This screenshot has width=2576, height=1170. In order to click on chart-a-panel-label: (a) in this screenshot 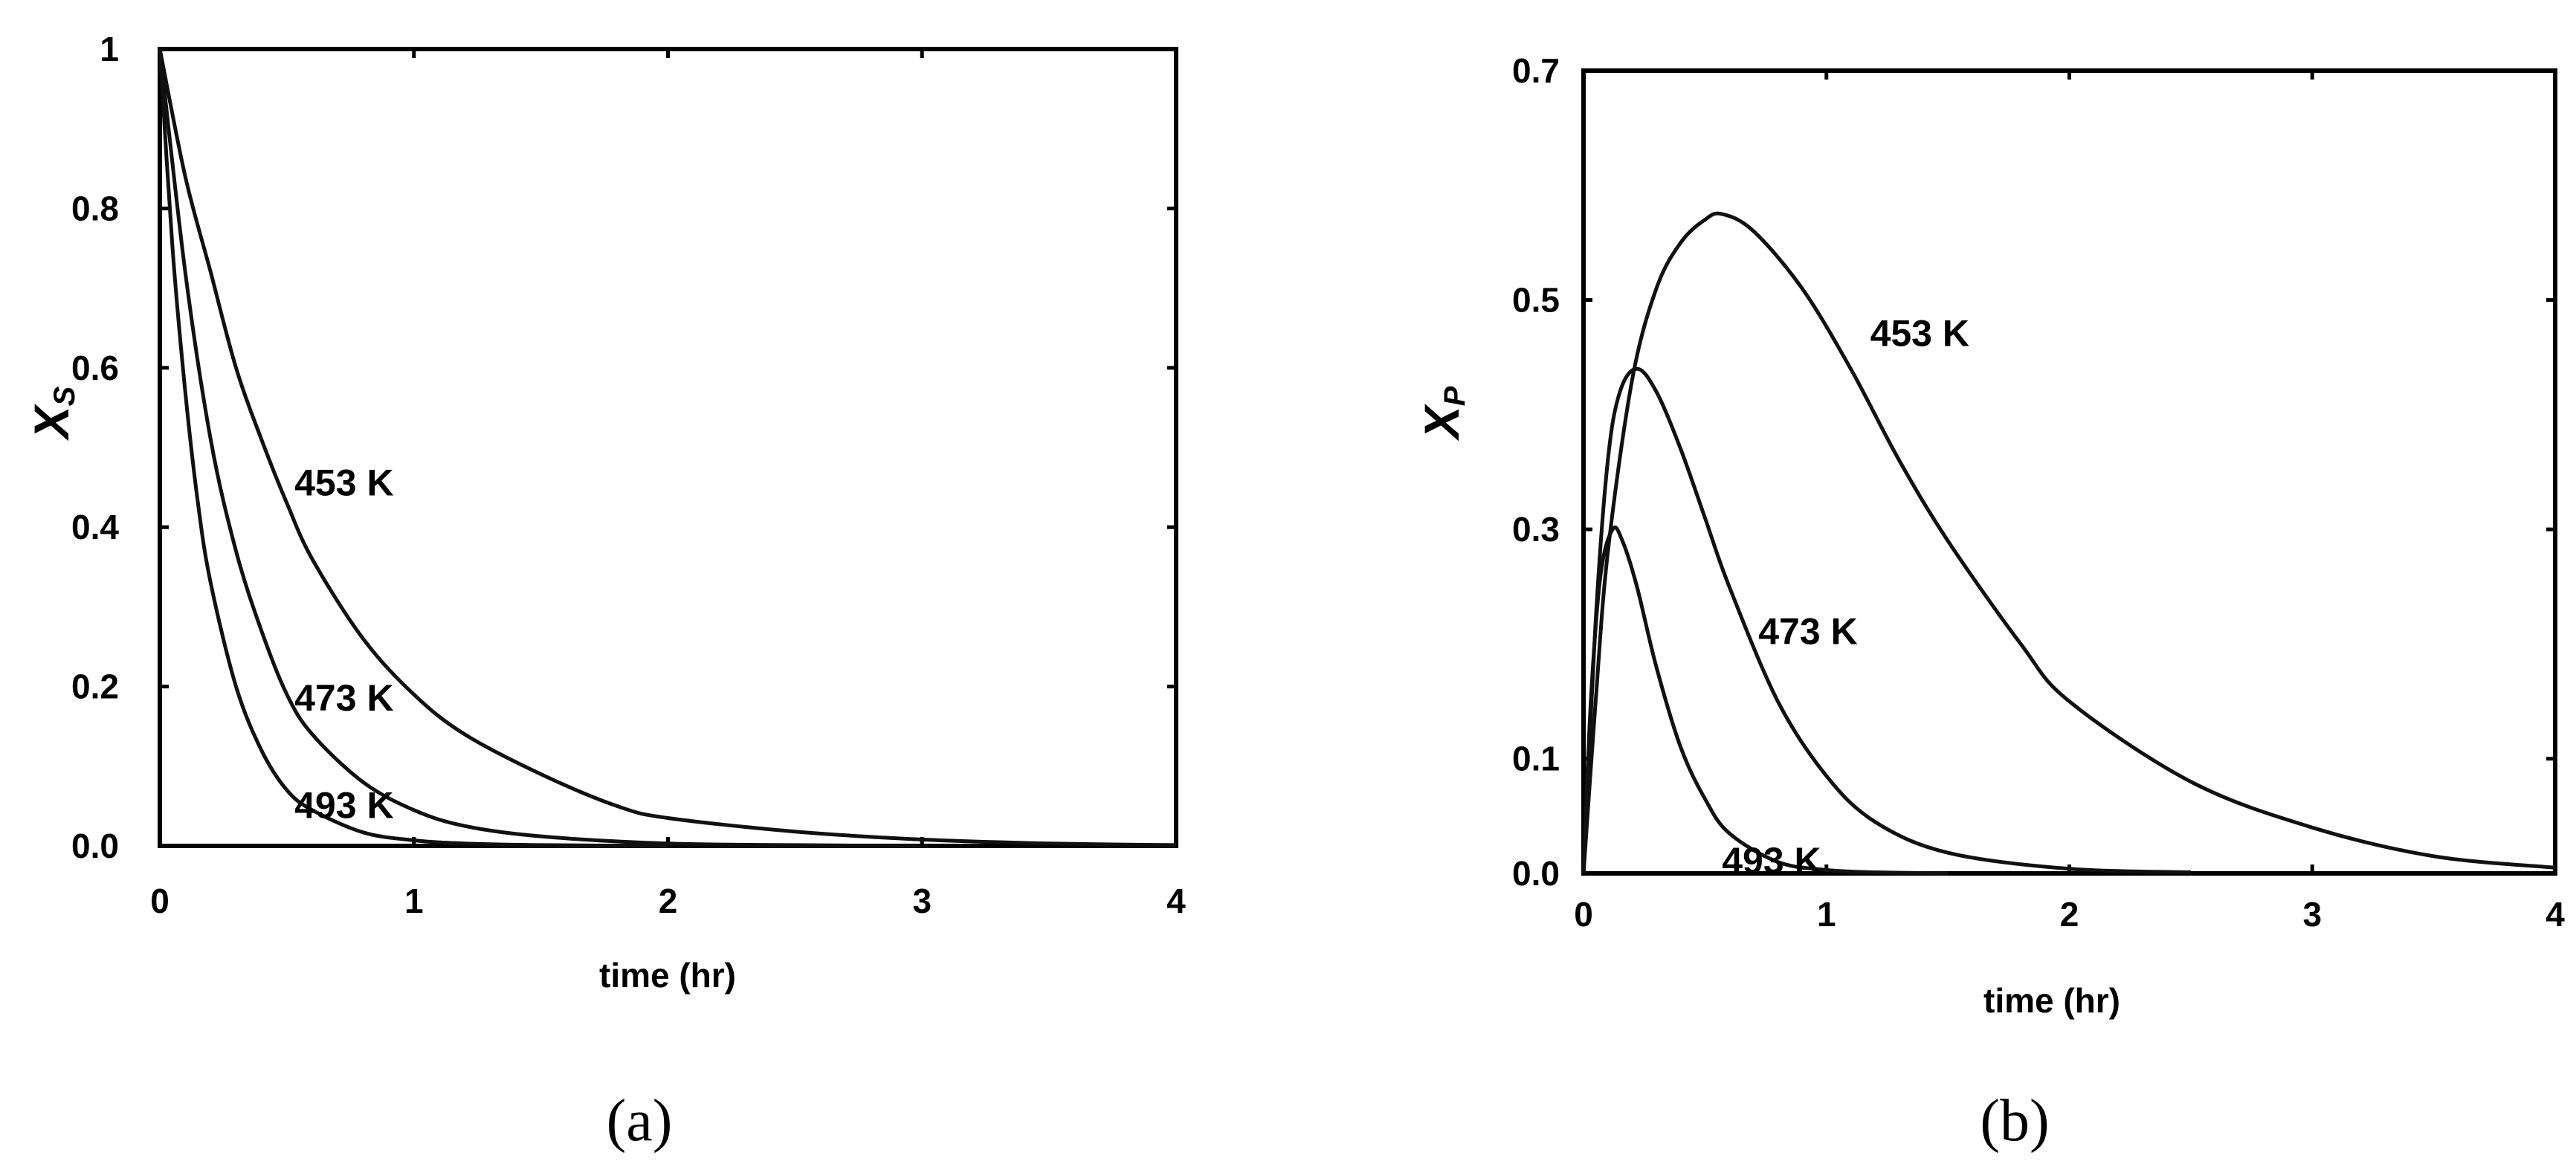, I will do `click(640, 1121)`.